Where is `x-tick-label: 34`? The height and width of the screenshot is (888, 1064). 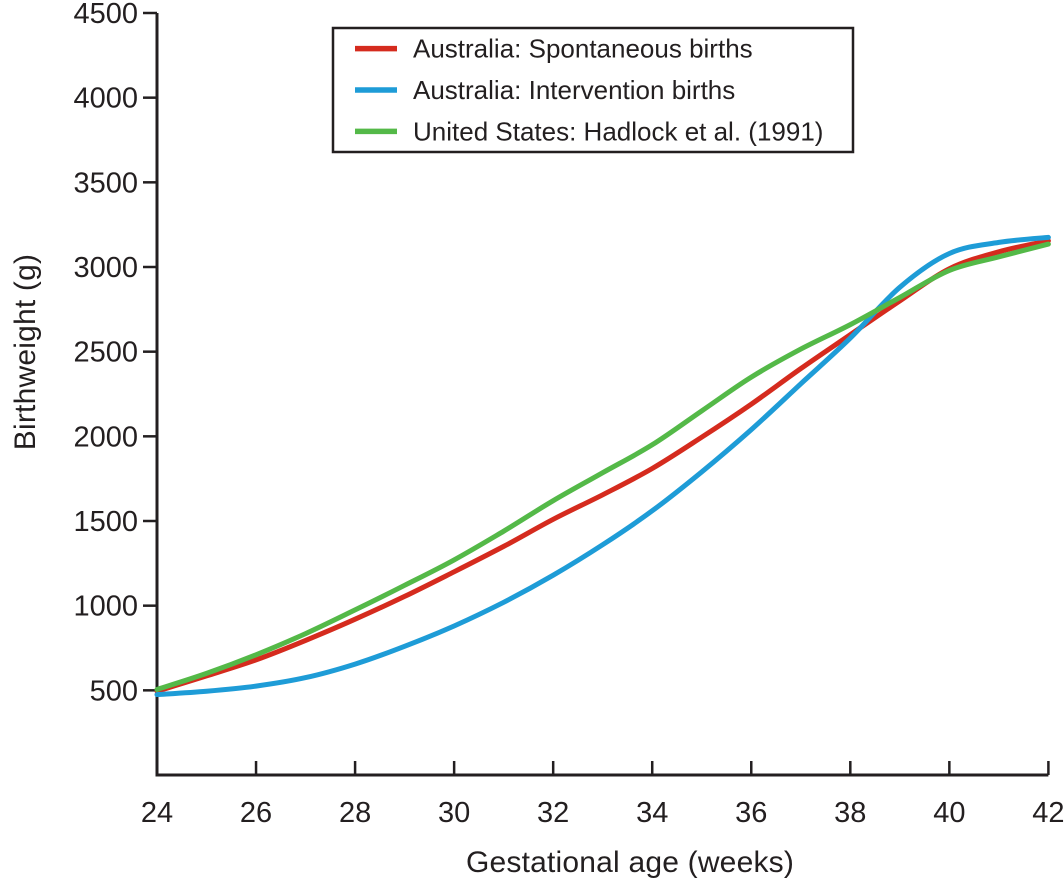 x-tick-label: 34 is located at coordinates (652, 813).